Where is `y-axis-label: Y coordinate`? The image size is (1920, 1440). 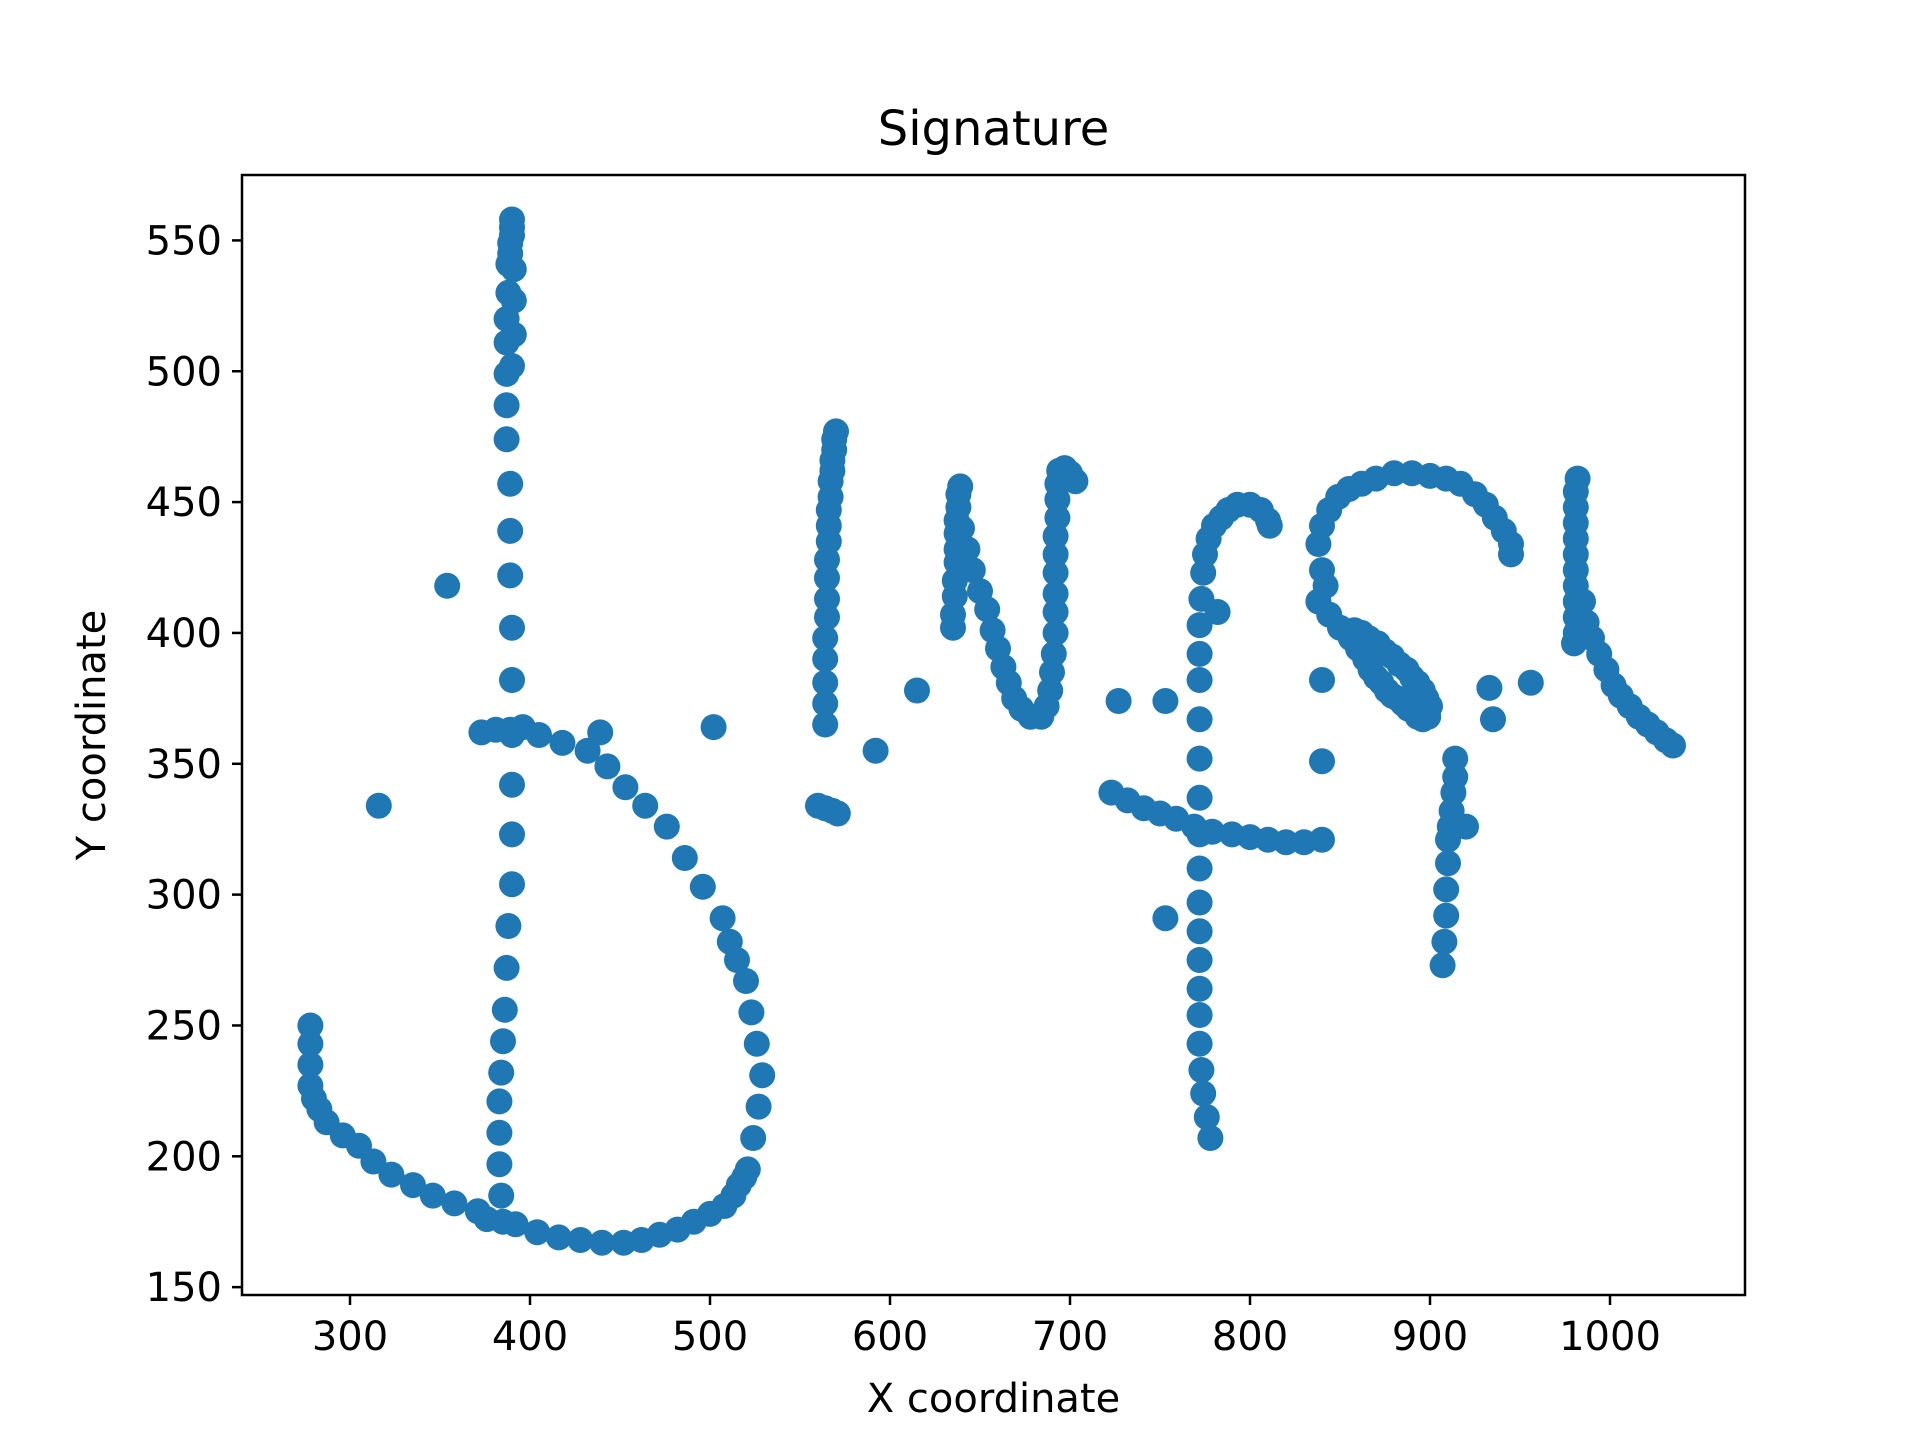 y-axis-label: Y coordinate is located at coordinates (92, 736).